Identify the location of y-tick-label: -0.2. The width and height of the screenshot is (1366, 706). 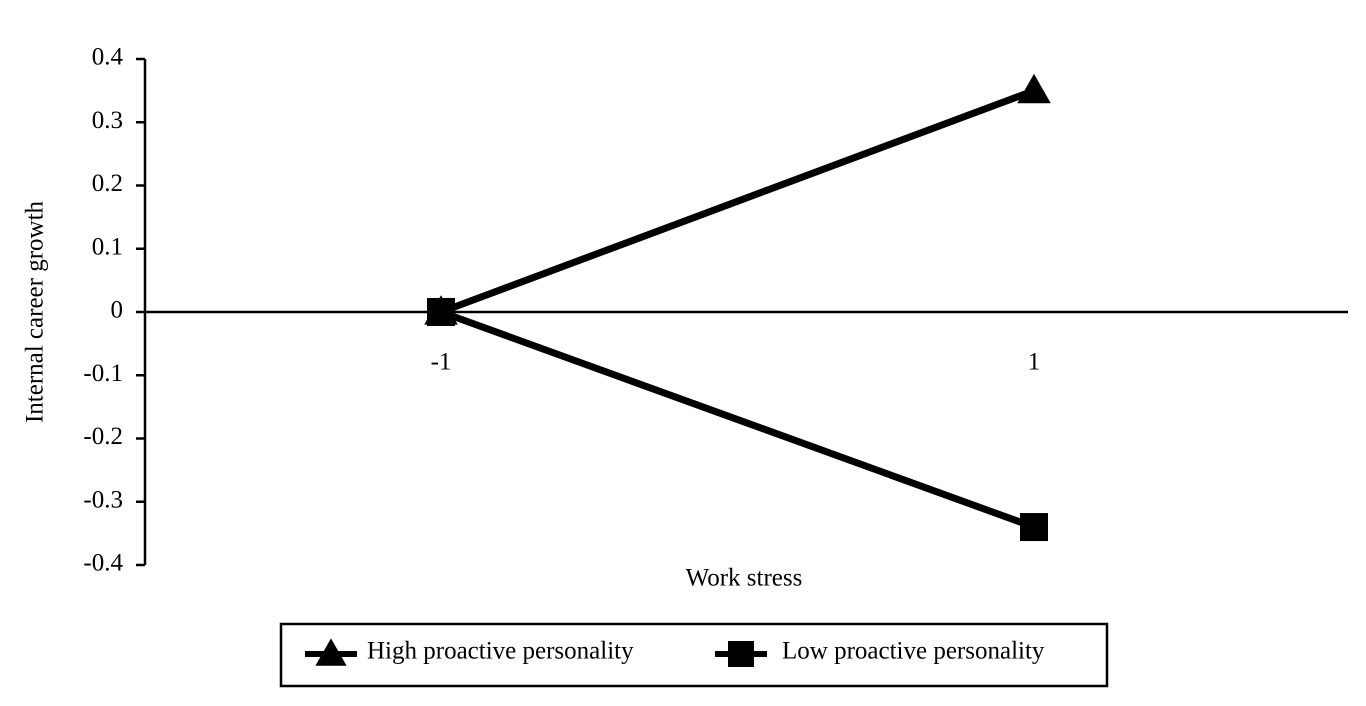
(103, 436).